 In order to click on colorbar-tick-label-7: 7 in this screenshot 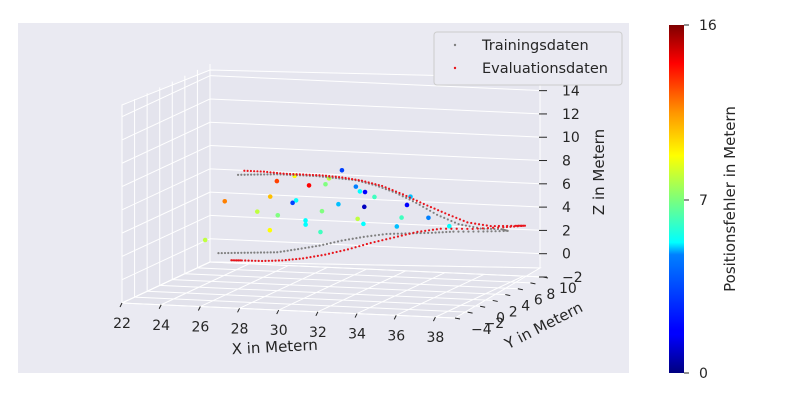, I will do `click(703, 201)`.